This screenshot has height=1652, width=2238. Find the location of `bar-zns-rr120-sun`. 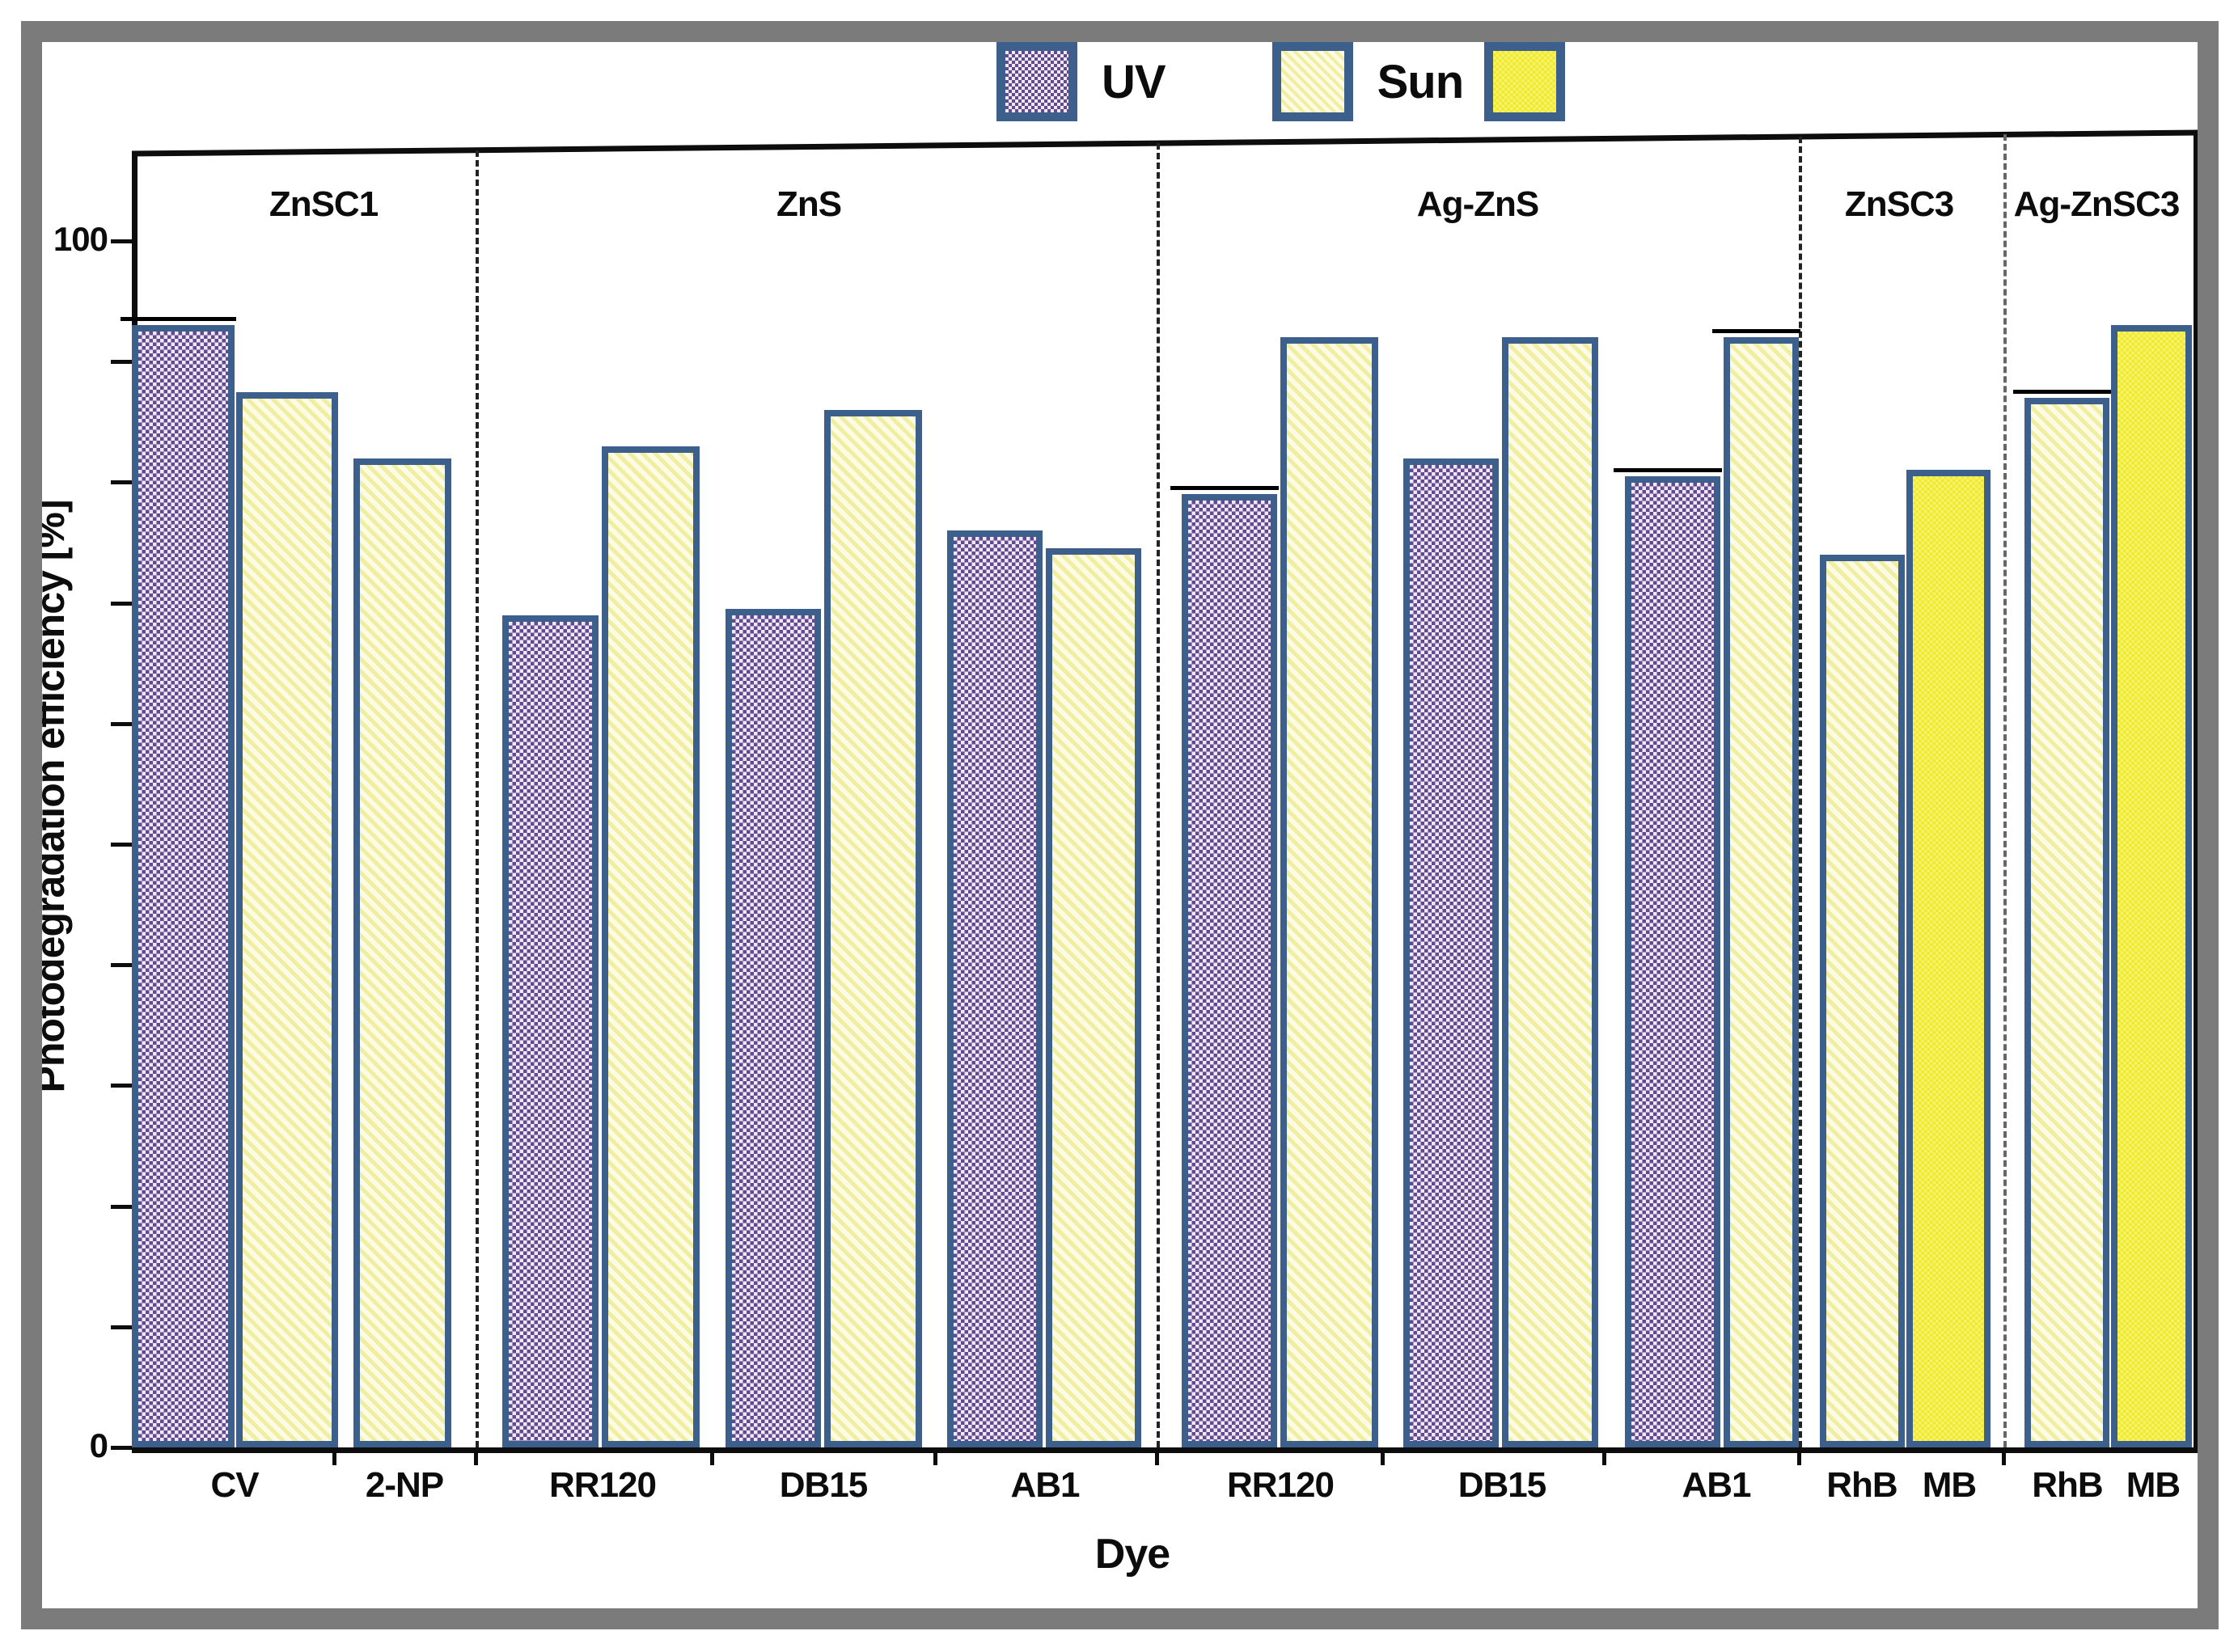

bar-zns-rr120-sun is located at coordinates (651, 946).